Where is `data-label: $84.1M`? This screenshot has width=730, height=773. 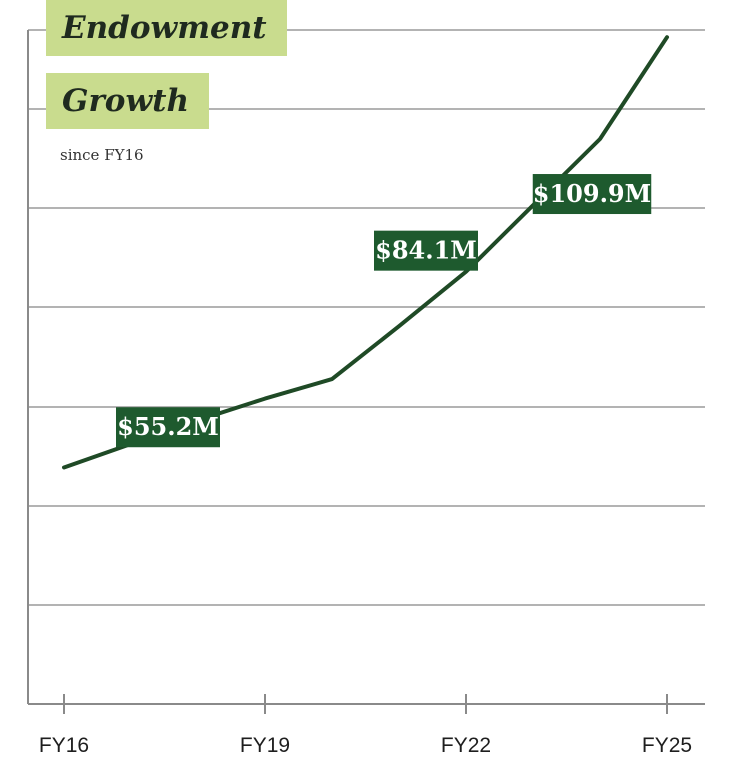 data-label: $84.1M is located at coordinates (426, 250).